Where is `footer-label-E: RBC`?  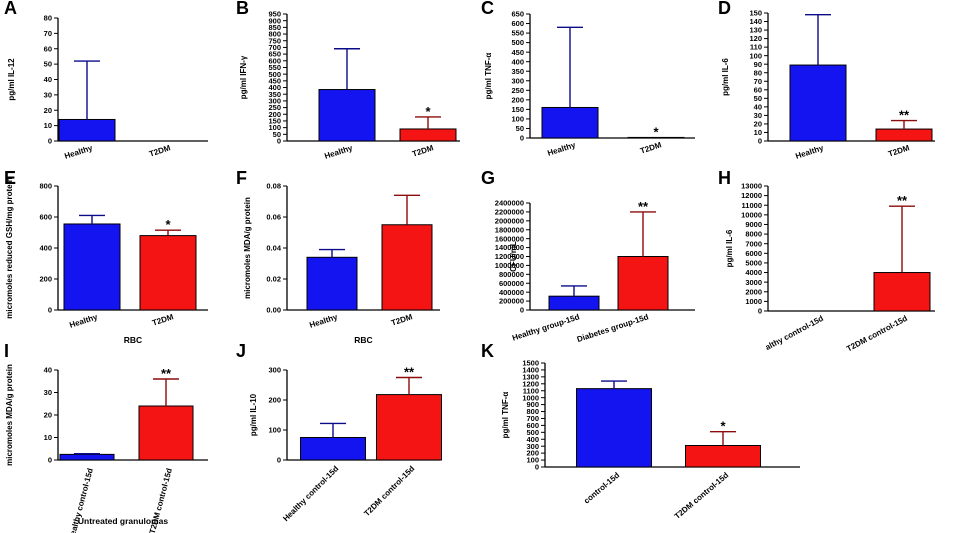 footer-label-E: RBC is located at coordinates (133, 340).